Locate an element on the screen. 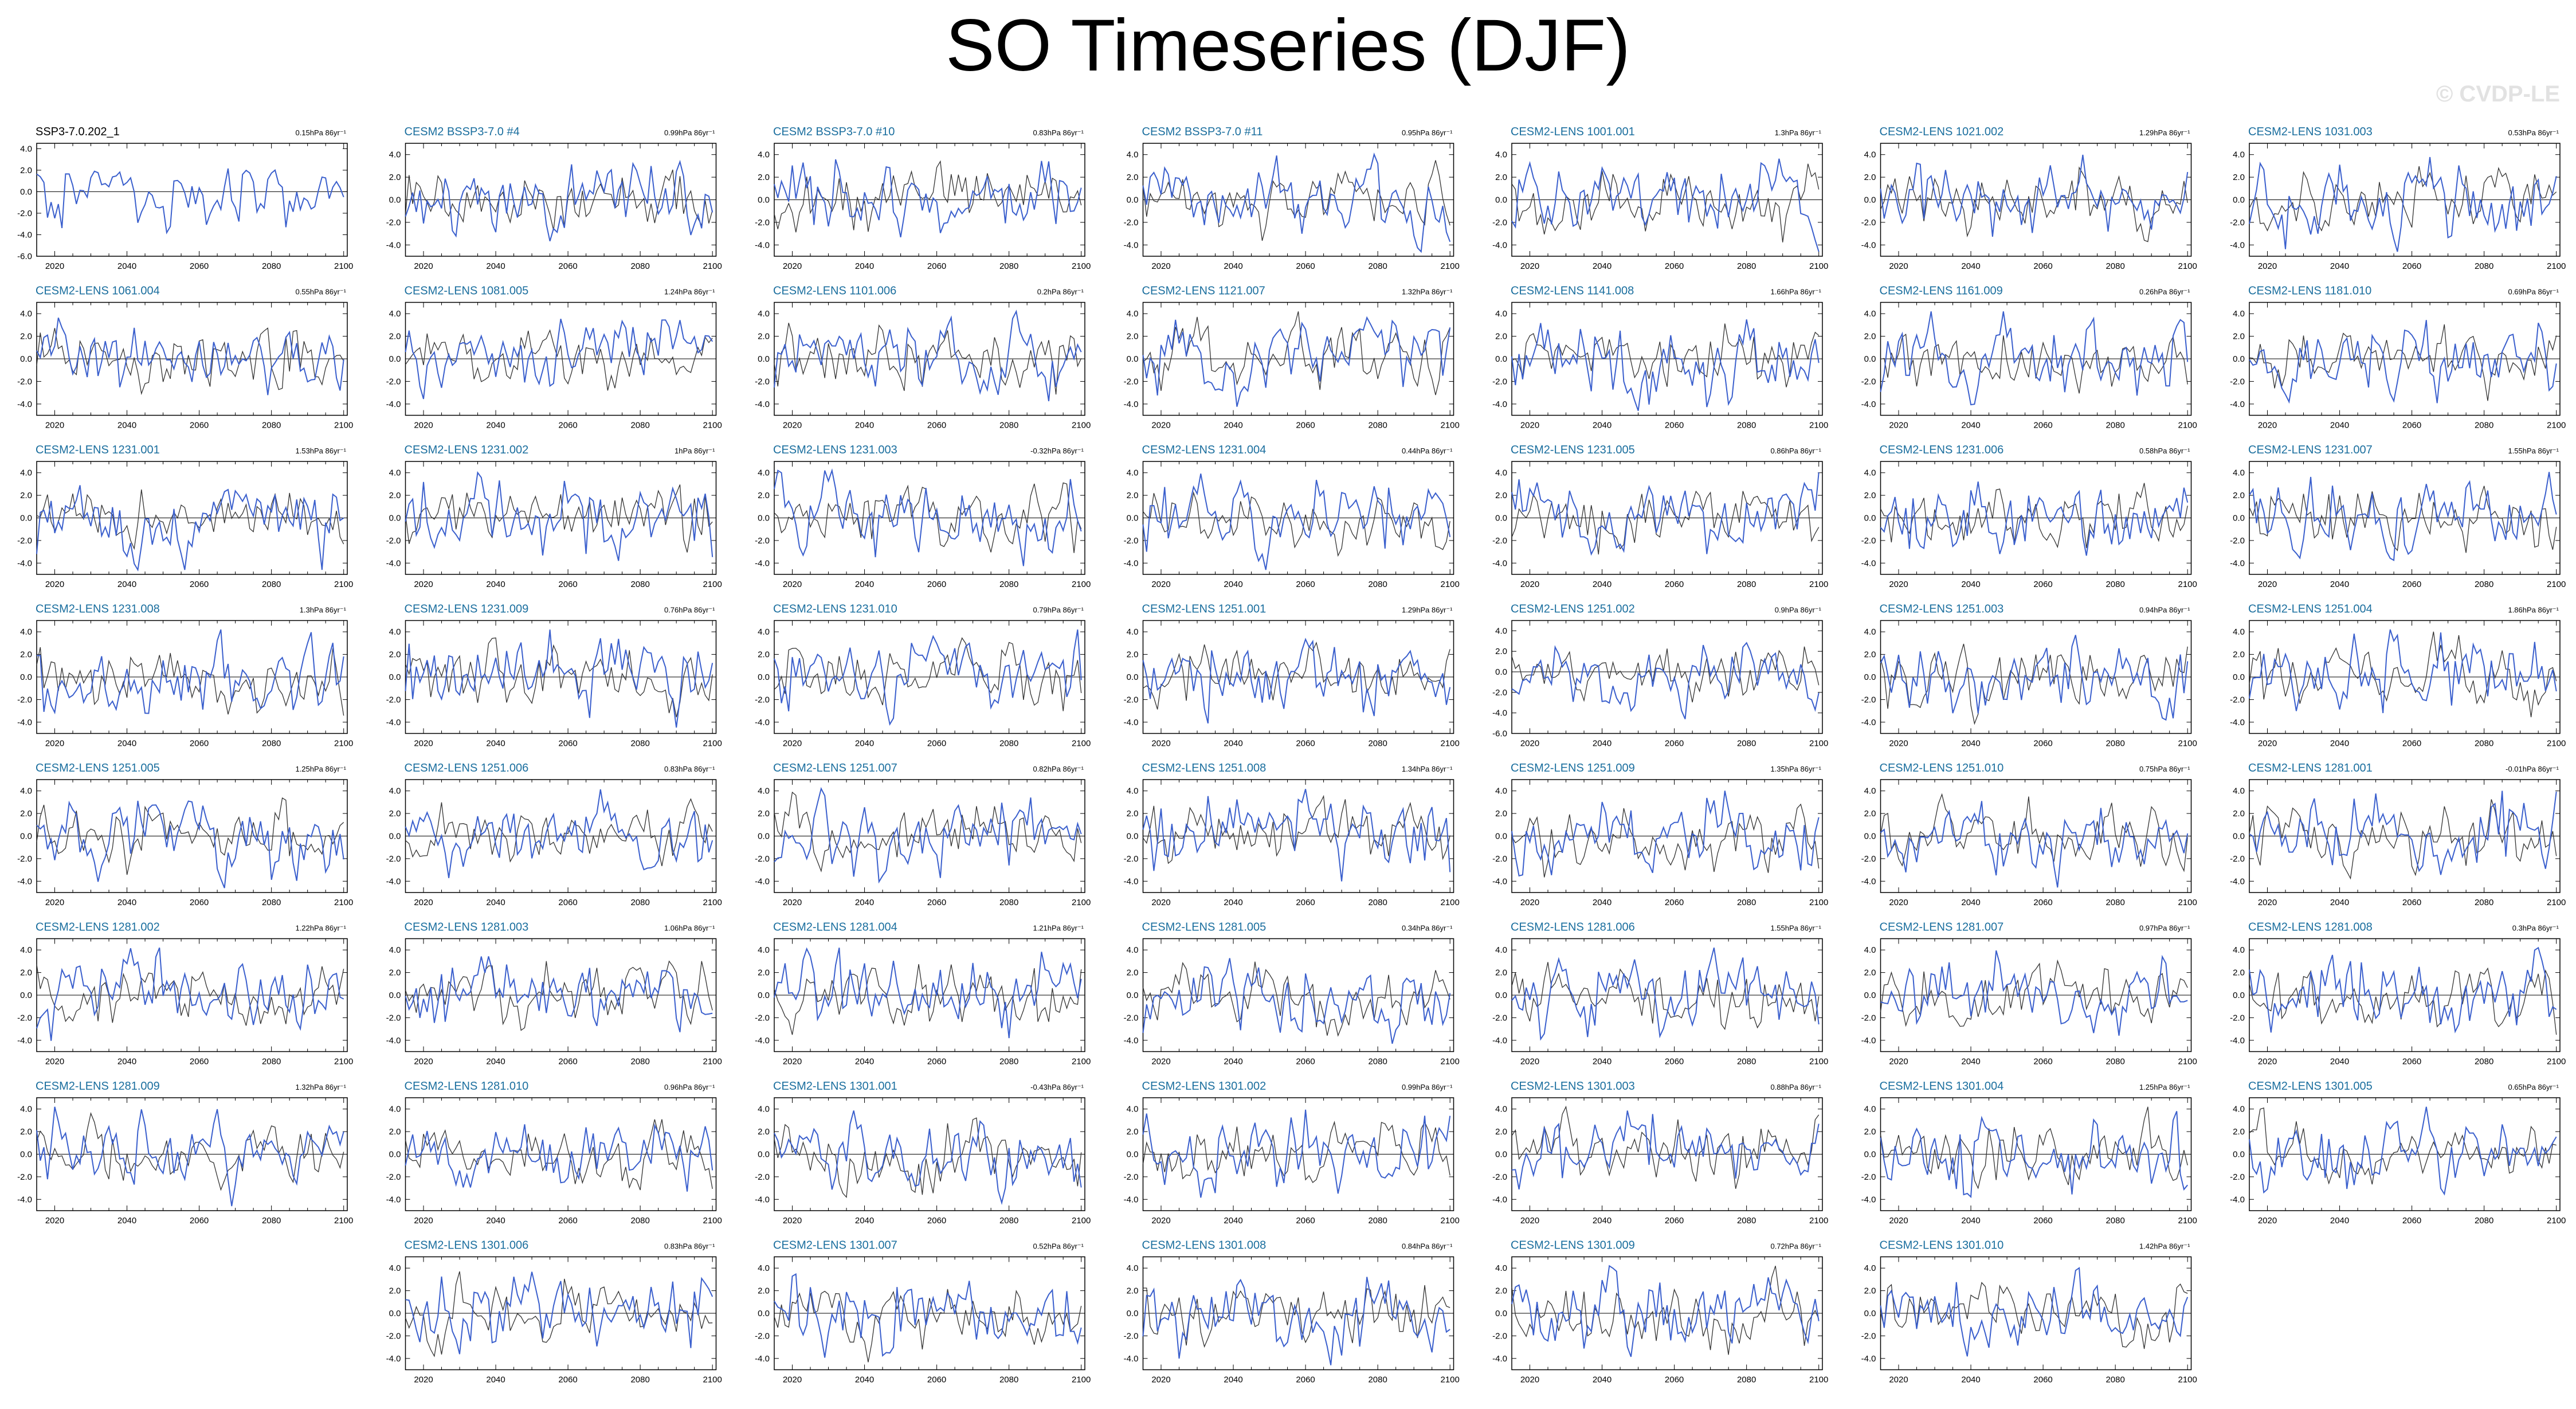  panel-title: CESM2-LENS 1231.010 is located at coordinates (835, 610).